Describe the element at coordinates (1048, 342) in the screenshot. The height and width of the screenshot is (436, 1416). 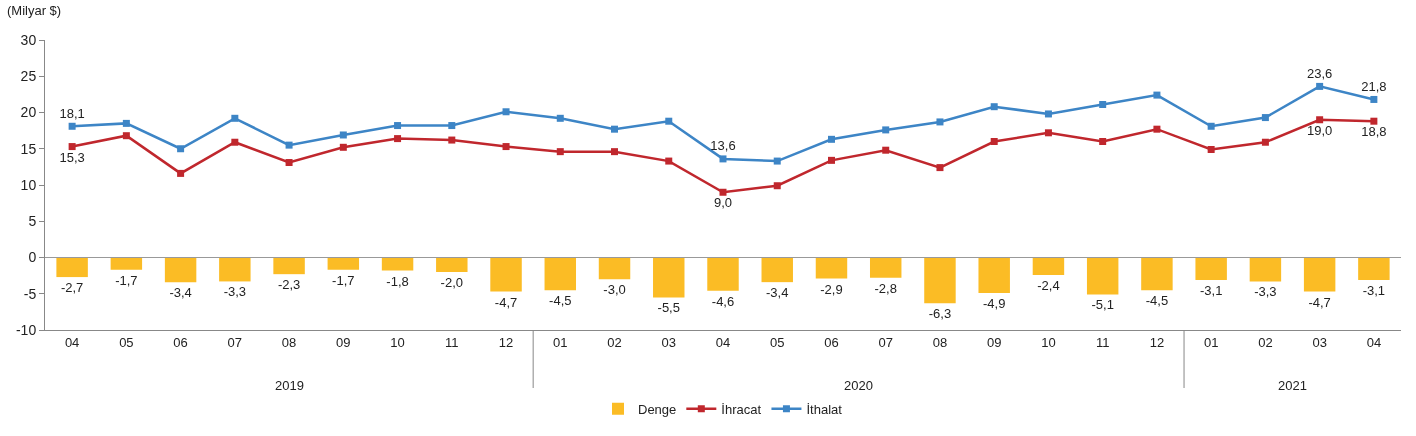
I see `x-tick-label: 10` at that location.